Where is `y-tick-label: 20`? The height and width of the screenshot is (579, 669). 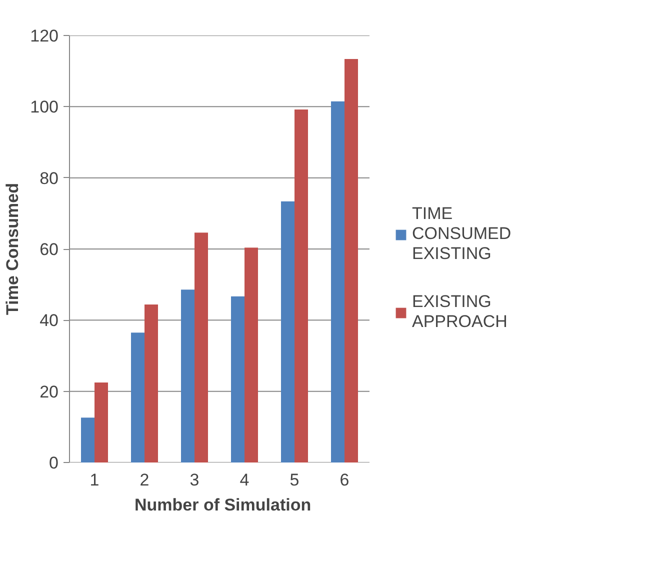 y-tick-label: 20 is located at coordinates (49, 392).